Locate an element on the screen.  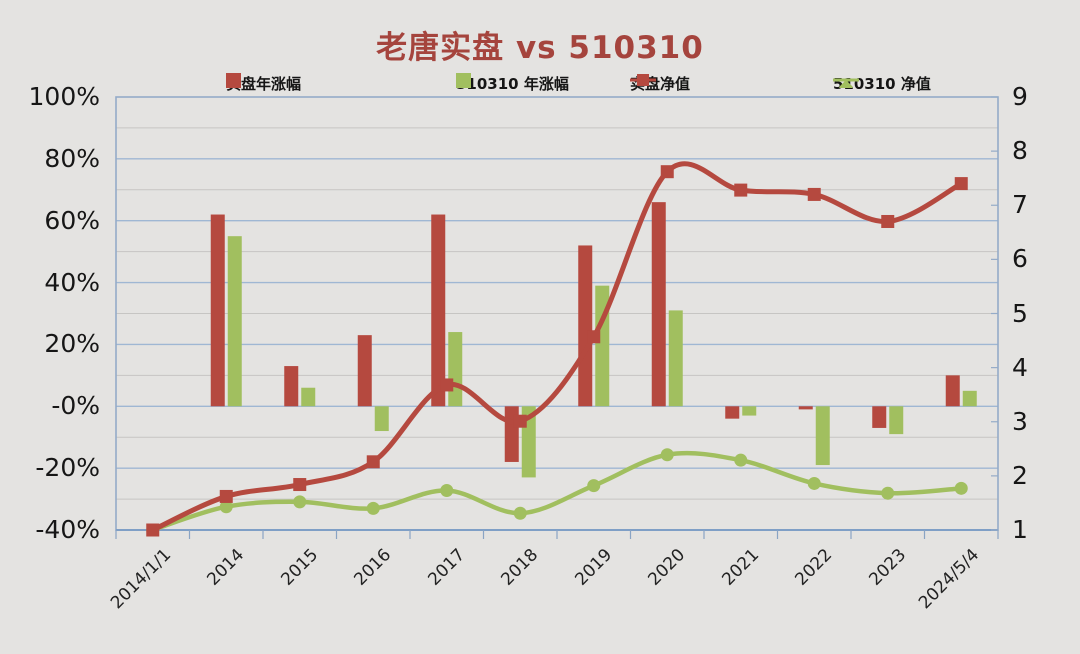
legend-label: 实盘年涨幅 is located at coordinates (264, 83).